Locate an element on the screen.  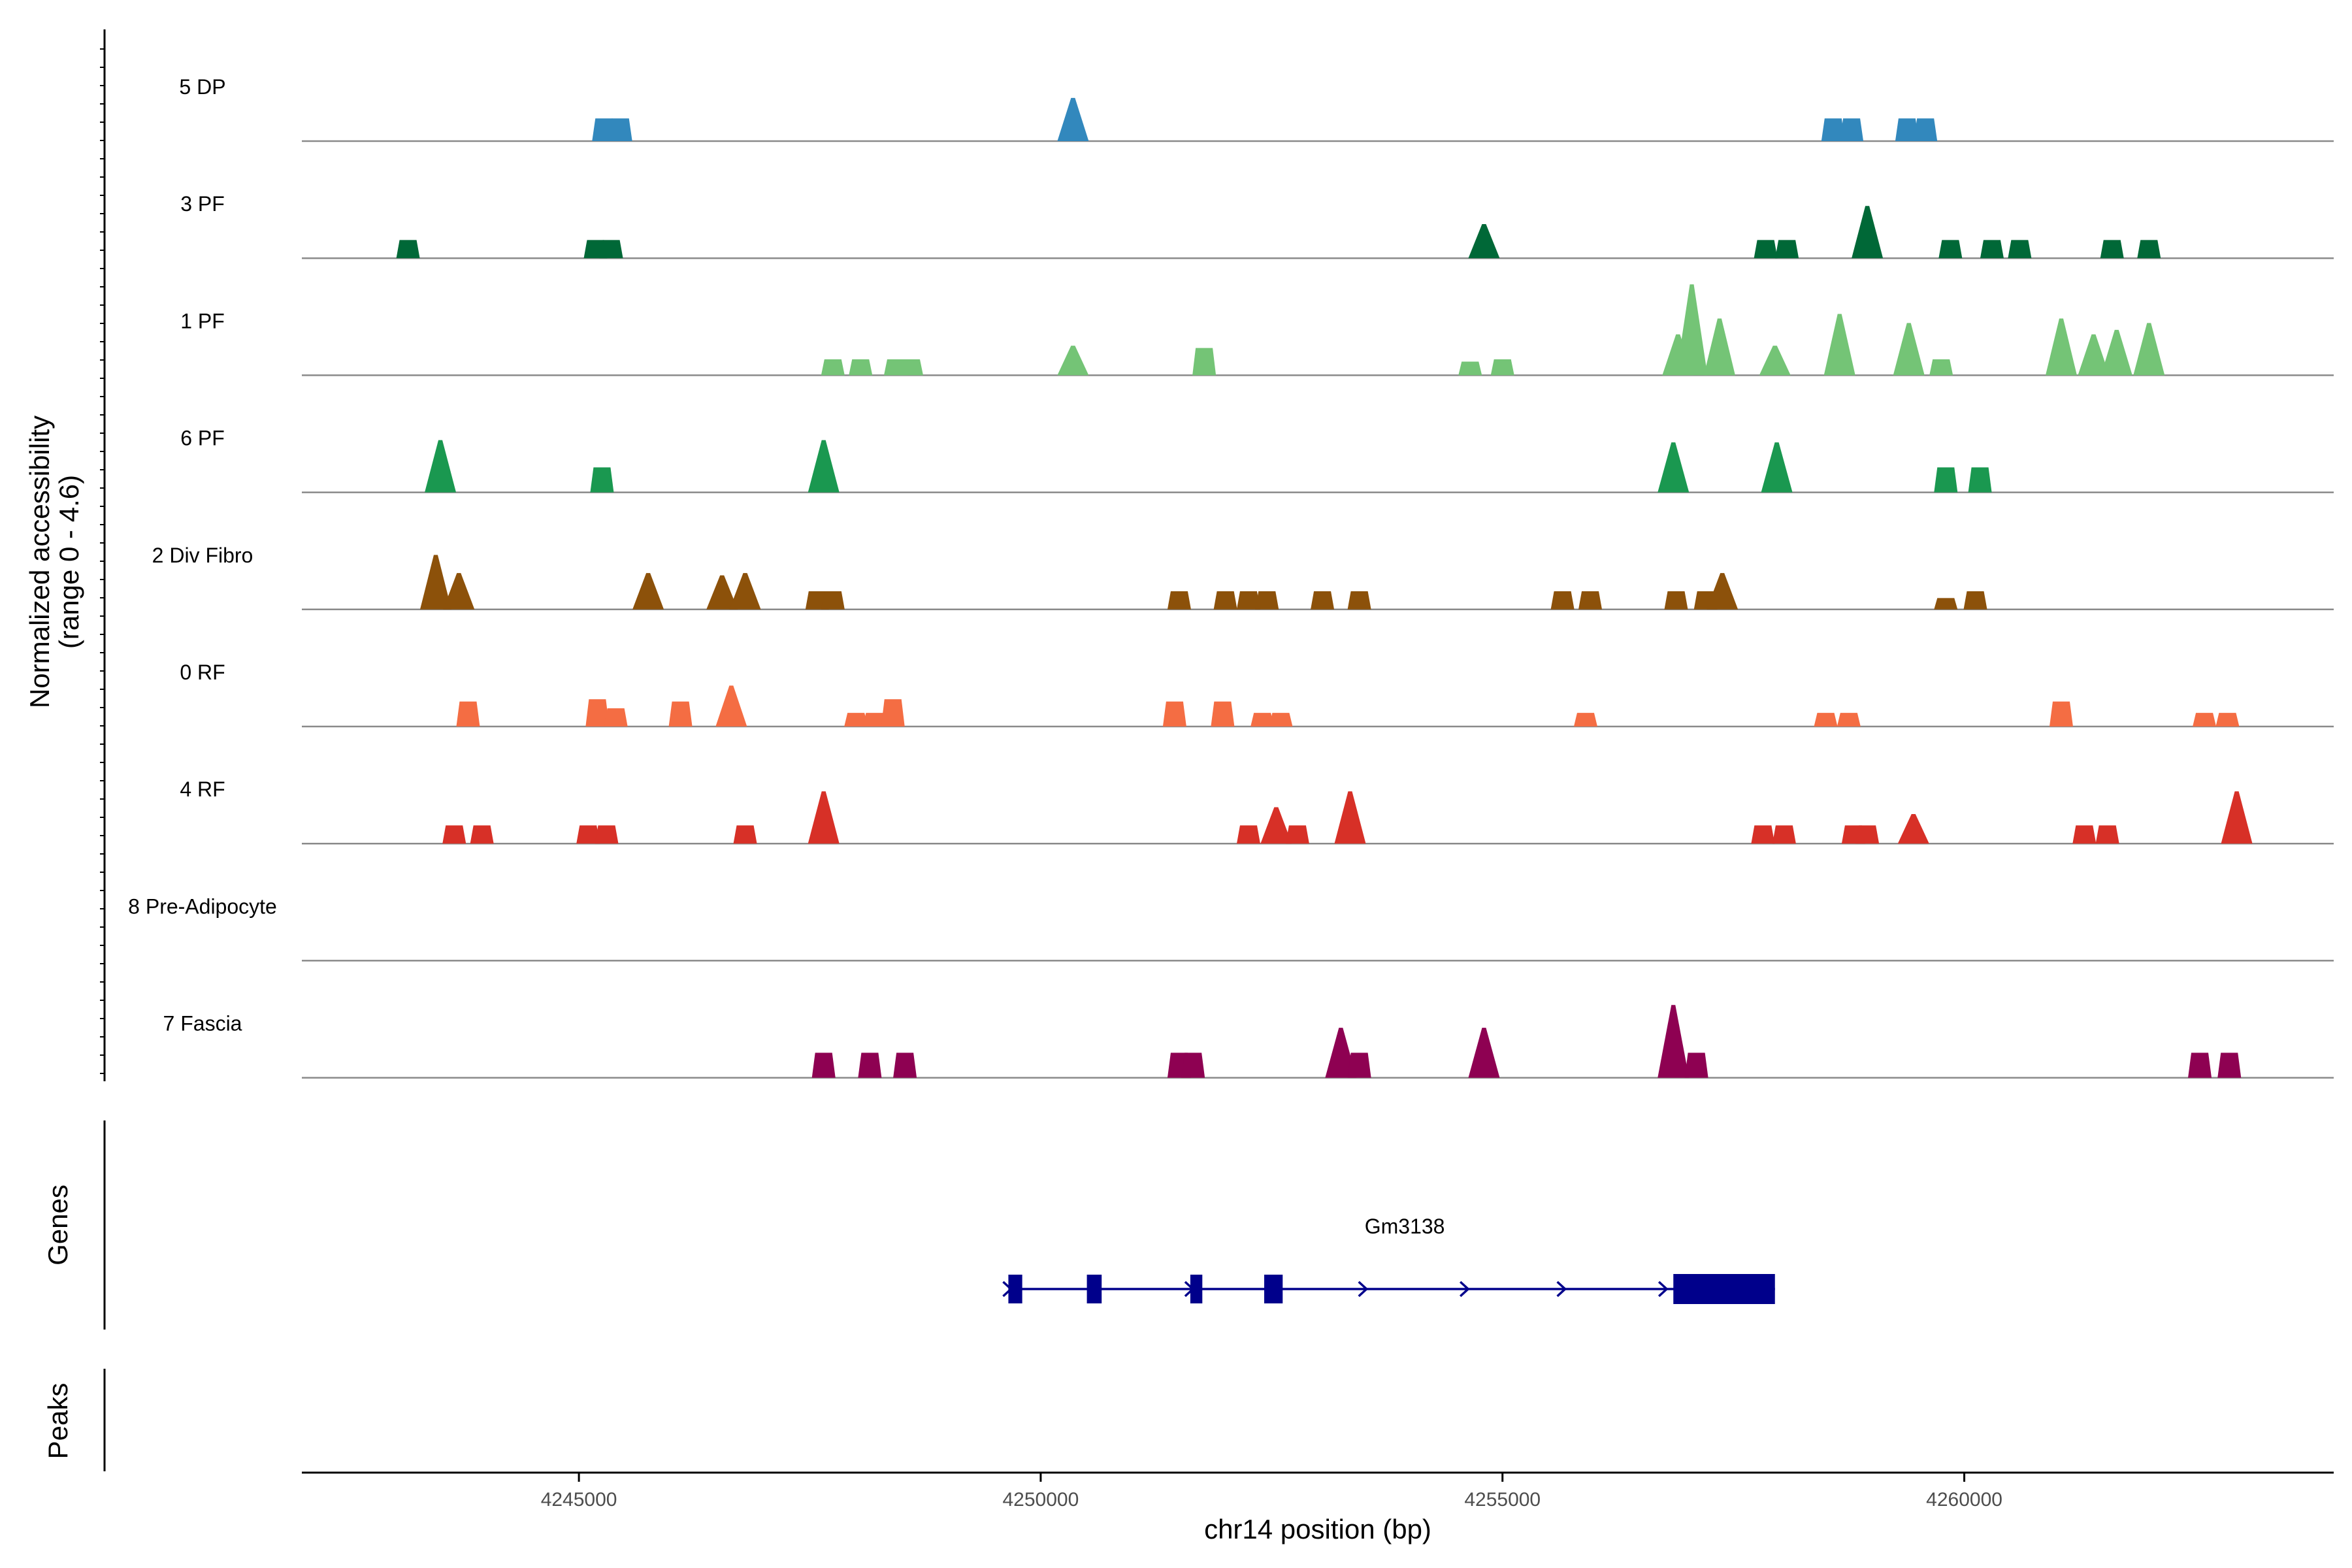
track-9: 7 Fascia is located at coordinates (1248, 1042).